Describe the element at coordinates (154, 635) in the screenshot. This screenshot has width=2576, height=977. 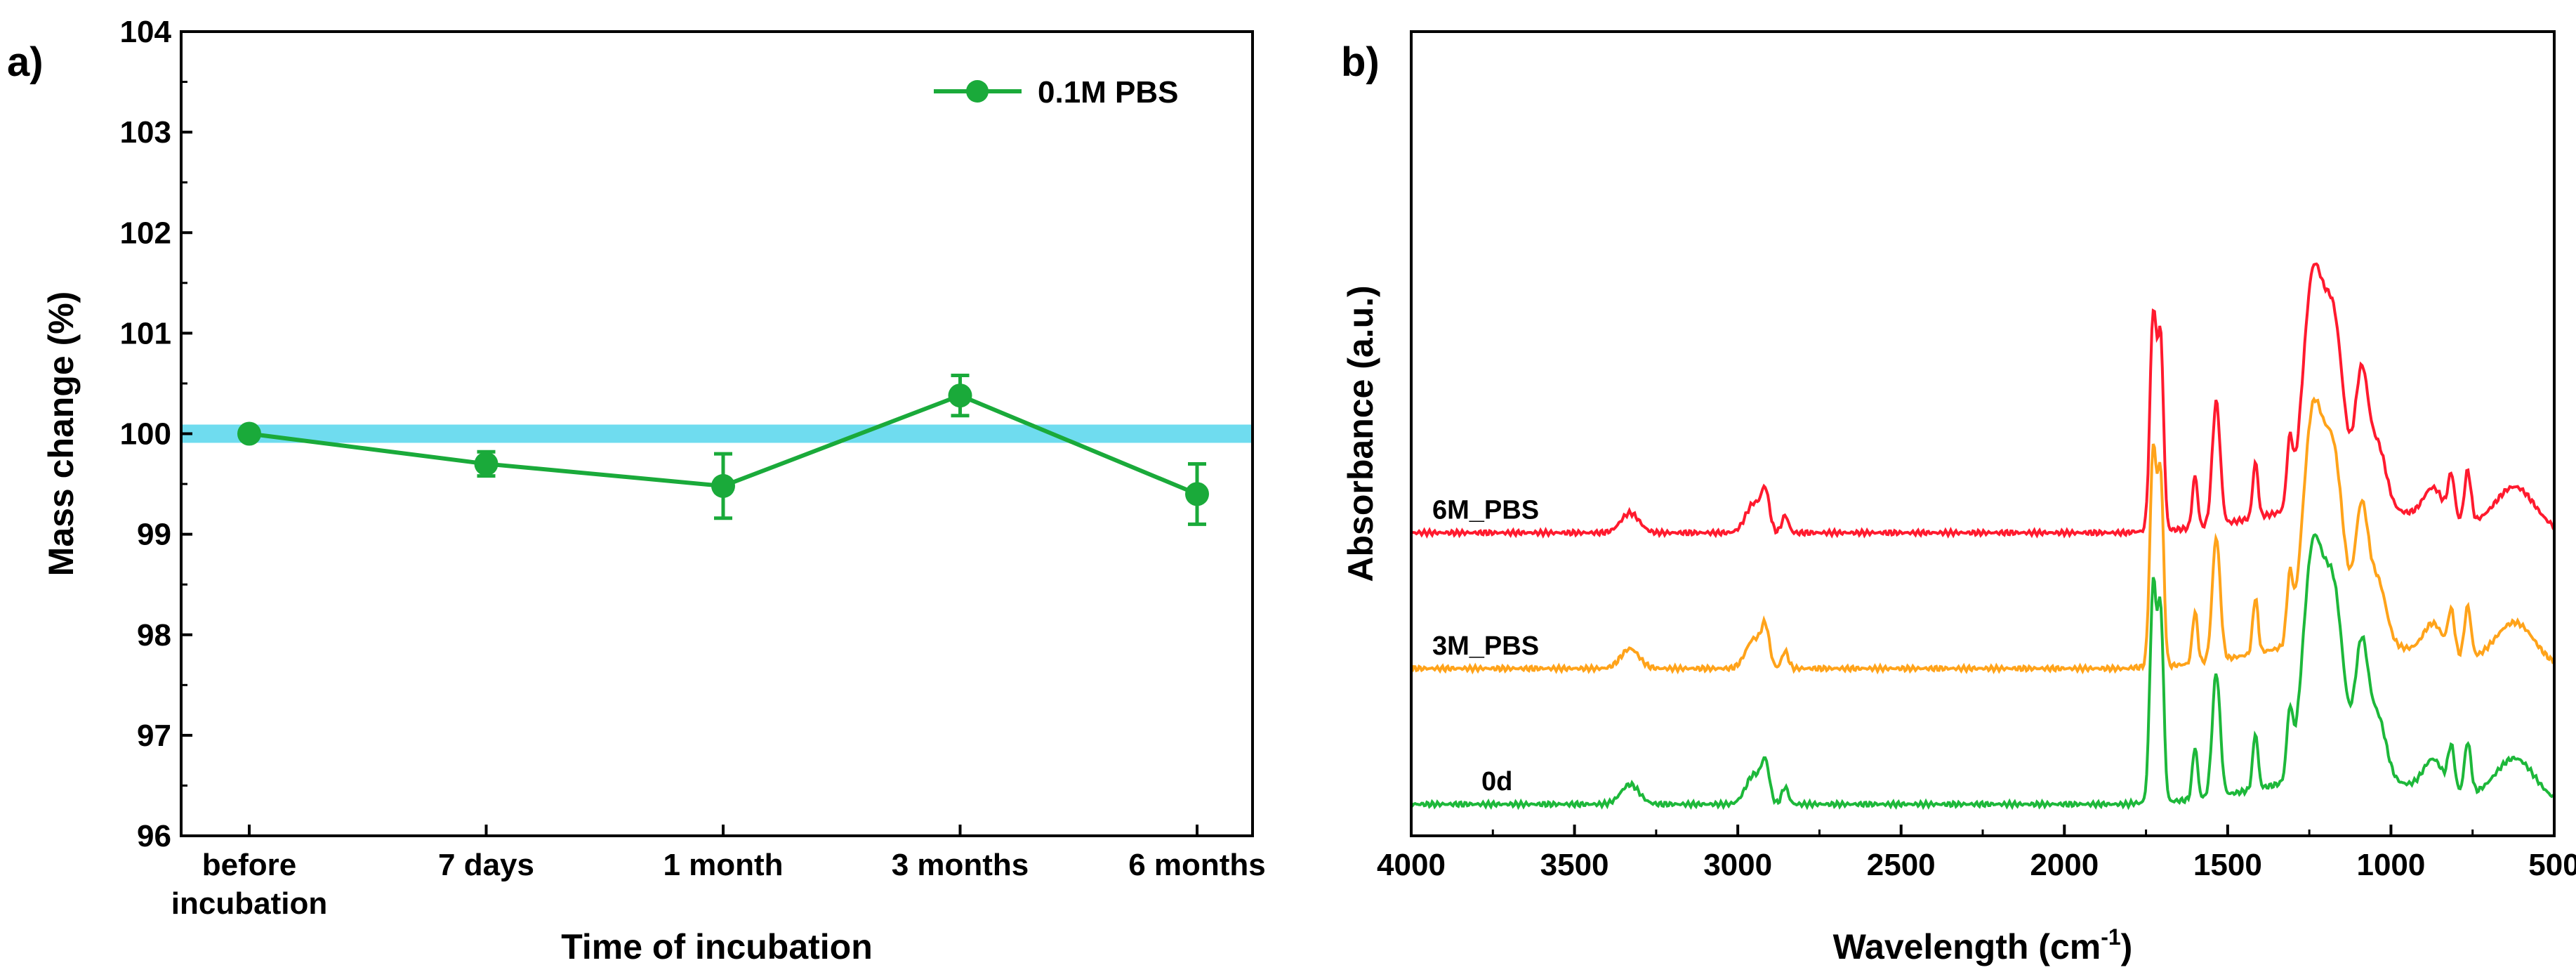
I see `y-tick-label: 98` at that location.